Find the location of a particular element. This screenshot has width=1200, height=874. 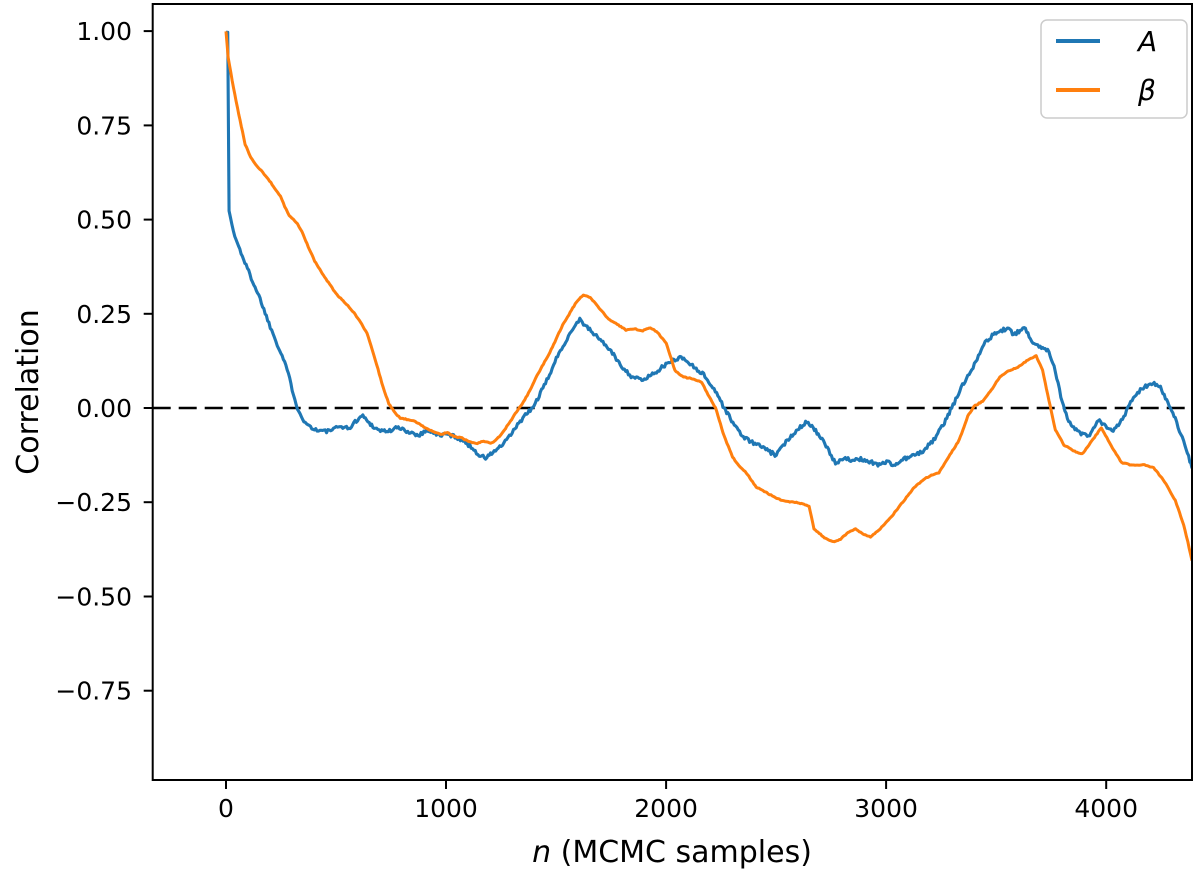

x-axis-label: n (MCMC samples) is located at coordinates (672, 852).